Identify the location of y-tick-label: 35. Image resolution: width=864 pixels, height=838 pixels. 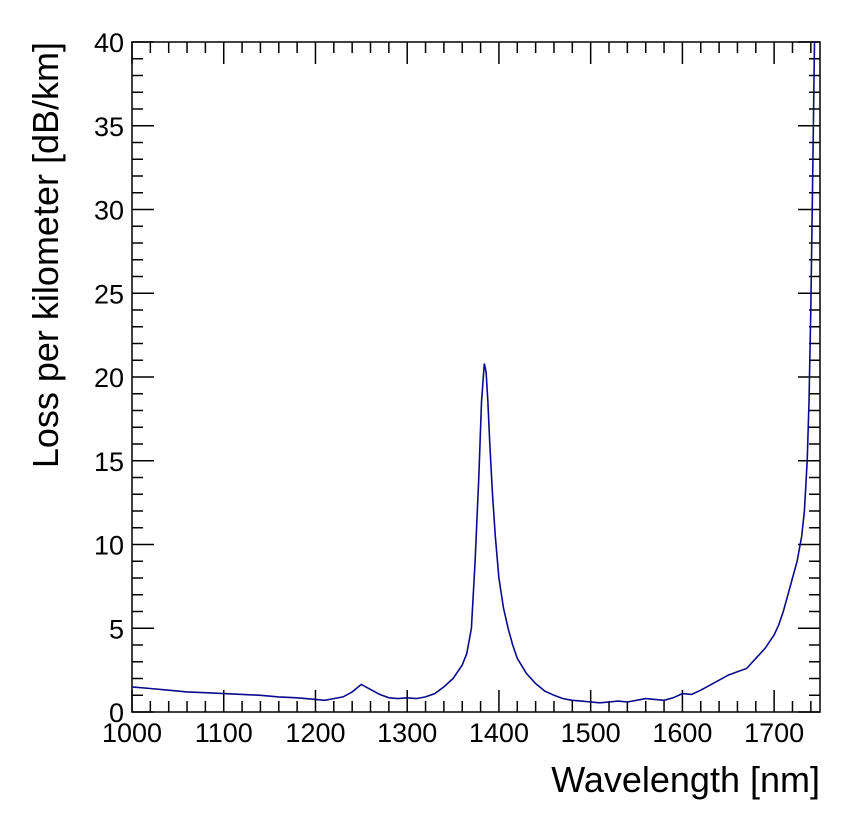
(109, 127).